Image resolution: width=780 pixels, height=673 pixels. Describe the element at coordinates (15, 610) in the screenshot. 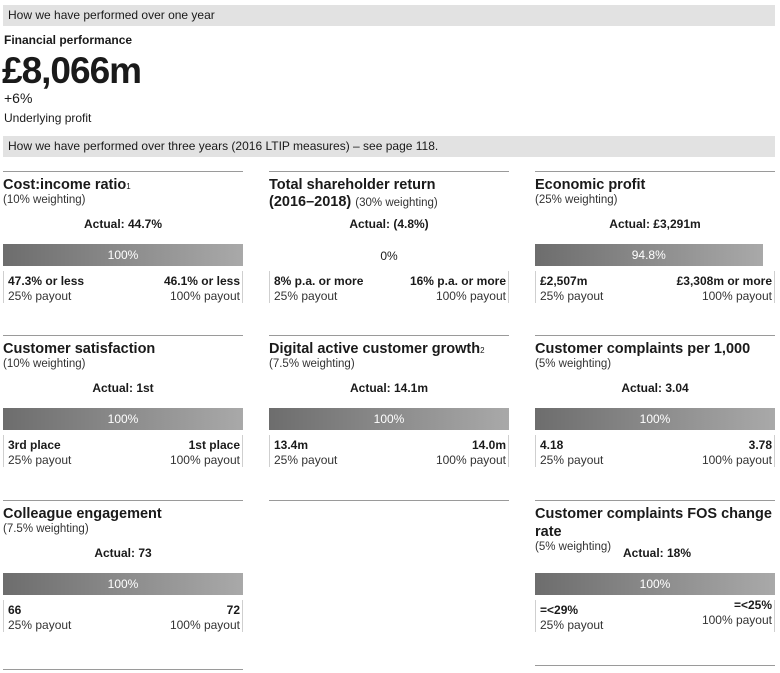

I see `threshold-low-value: 66` at that location.